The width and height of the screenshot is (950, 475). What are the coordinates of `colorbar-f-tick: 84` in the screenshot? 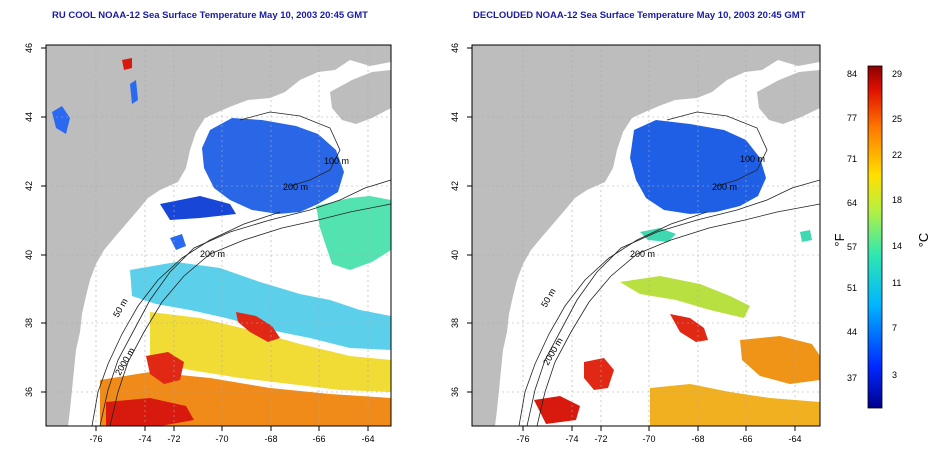 It's located at (852, 74).